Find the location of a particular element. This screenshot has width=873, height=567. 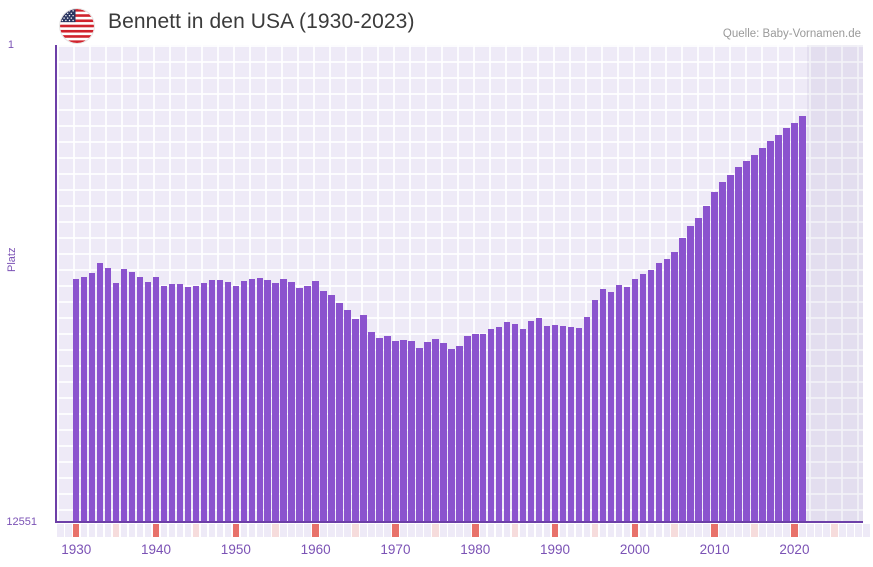

chart-header: Bennett in den USA (1930-2023) Quelle is located at coordinates (436, 22).